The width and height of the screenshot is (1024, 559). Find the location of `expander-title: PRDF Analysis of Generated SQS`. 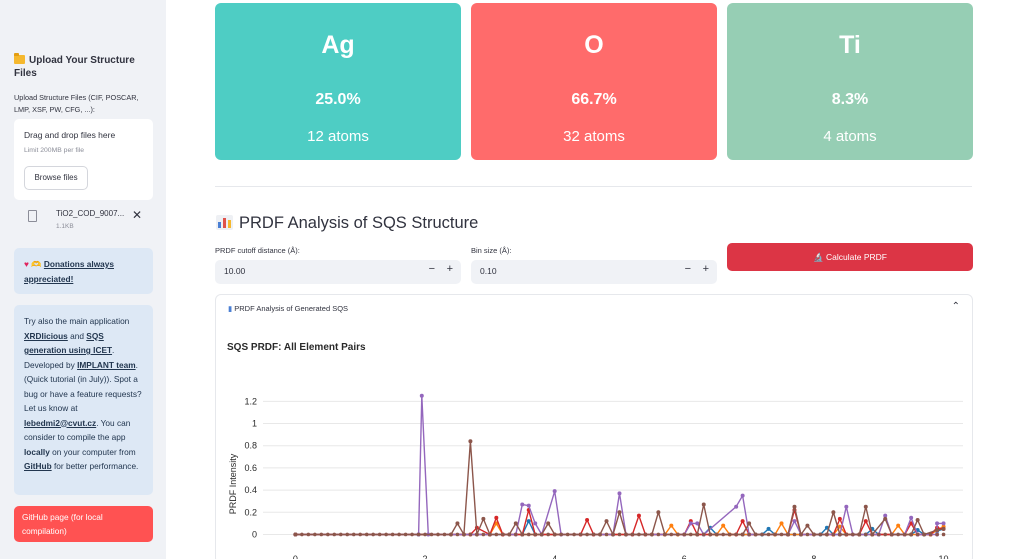

expander-title: PRDF Analysis of Generated SQS is located at coordinates (291, 308).